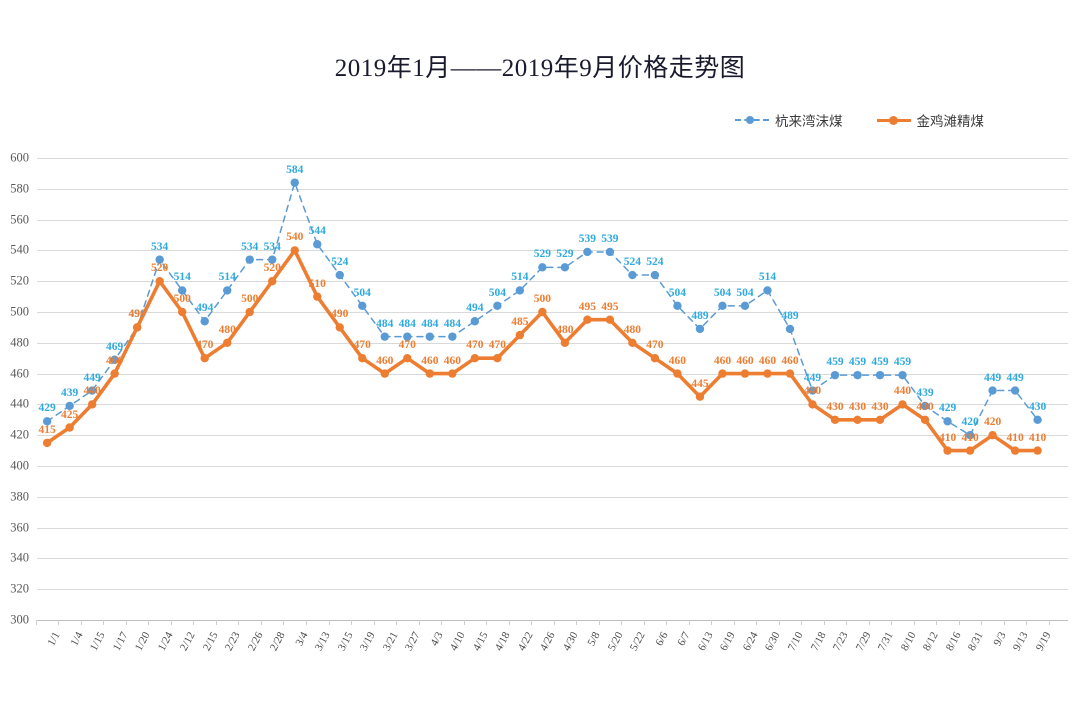 Image resolution: width=1080 pixels, height=702 pixels. What do you see at coordinates (19, 496) in the screenshot?
I see `y-axis-tick-label: 380` at bounding box center [19, 496].